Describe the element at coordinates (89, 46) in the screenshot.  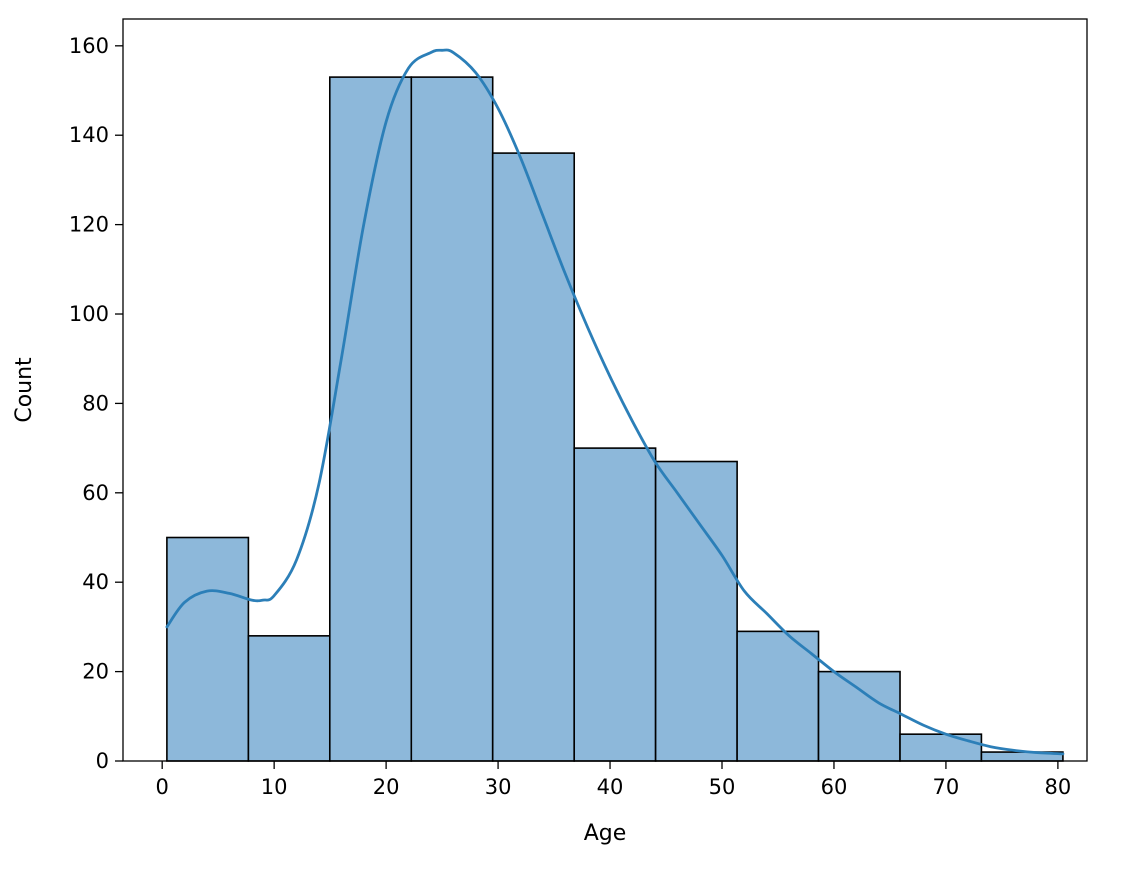
I see `y-tick-label: 160` at that location.